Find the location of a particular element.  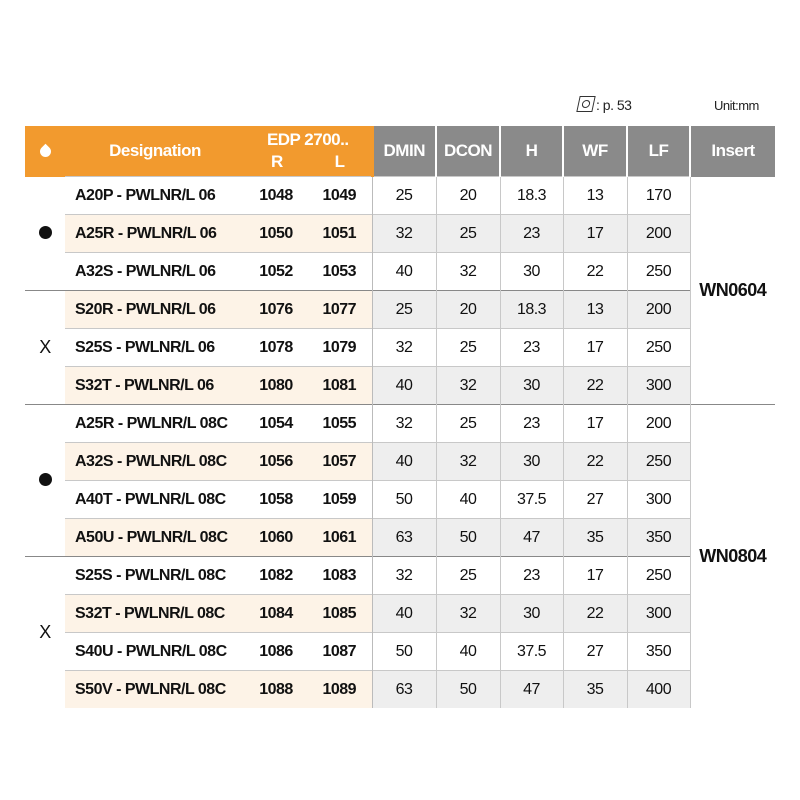

insert-reference-icon is located at coordinates (586, 104).